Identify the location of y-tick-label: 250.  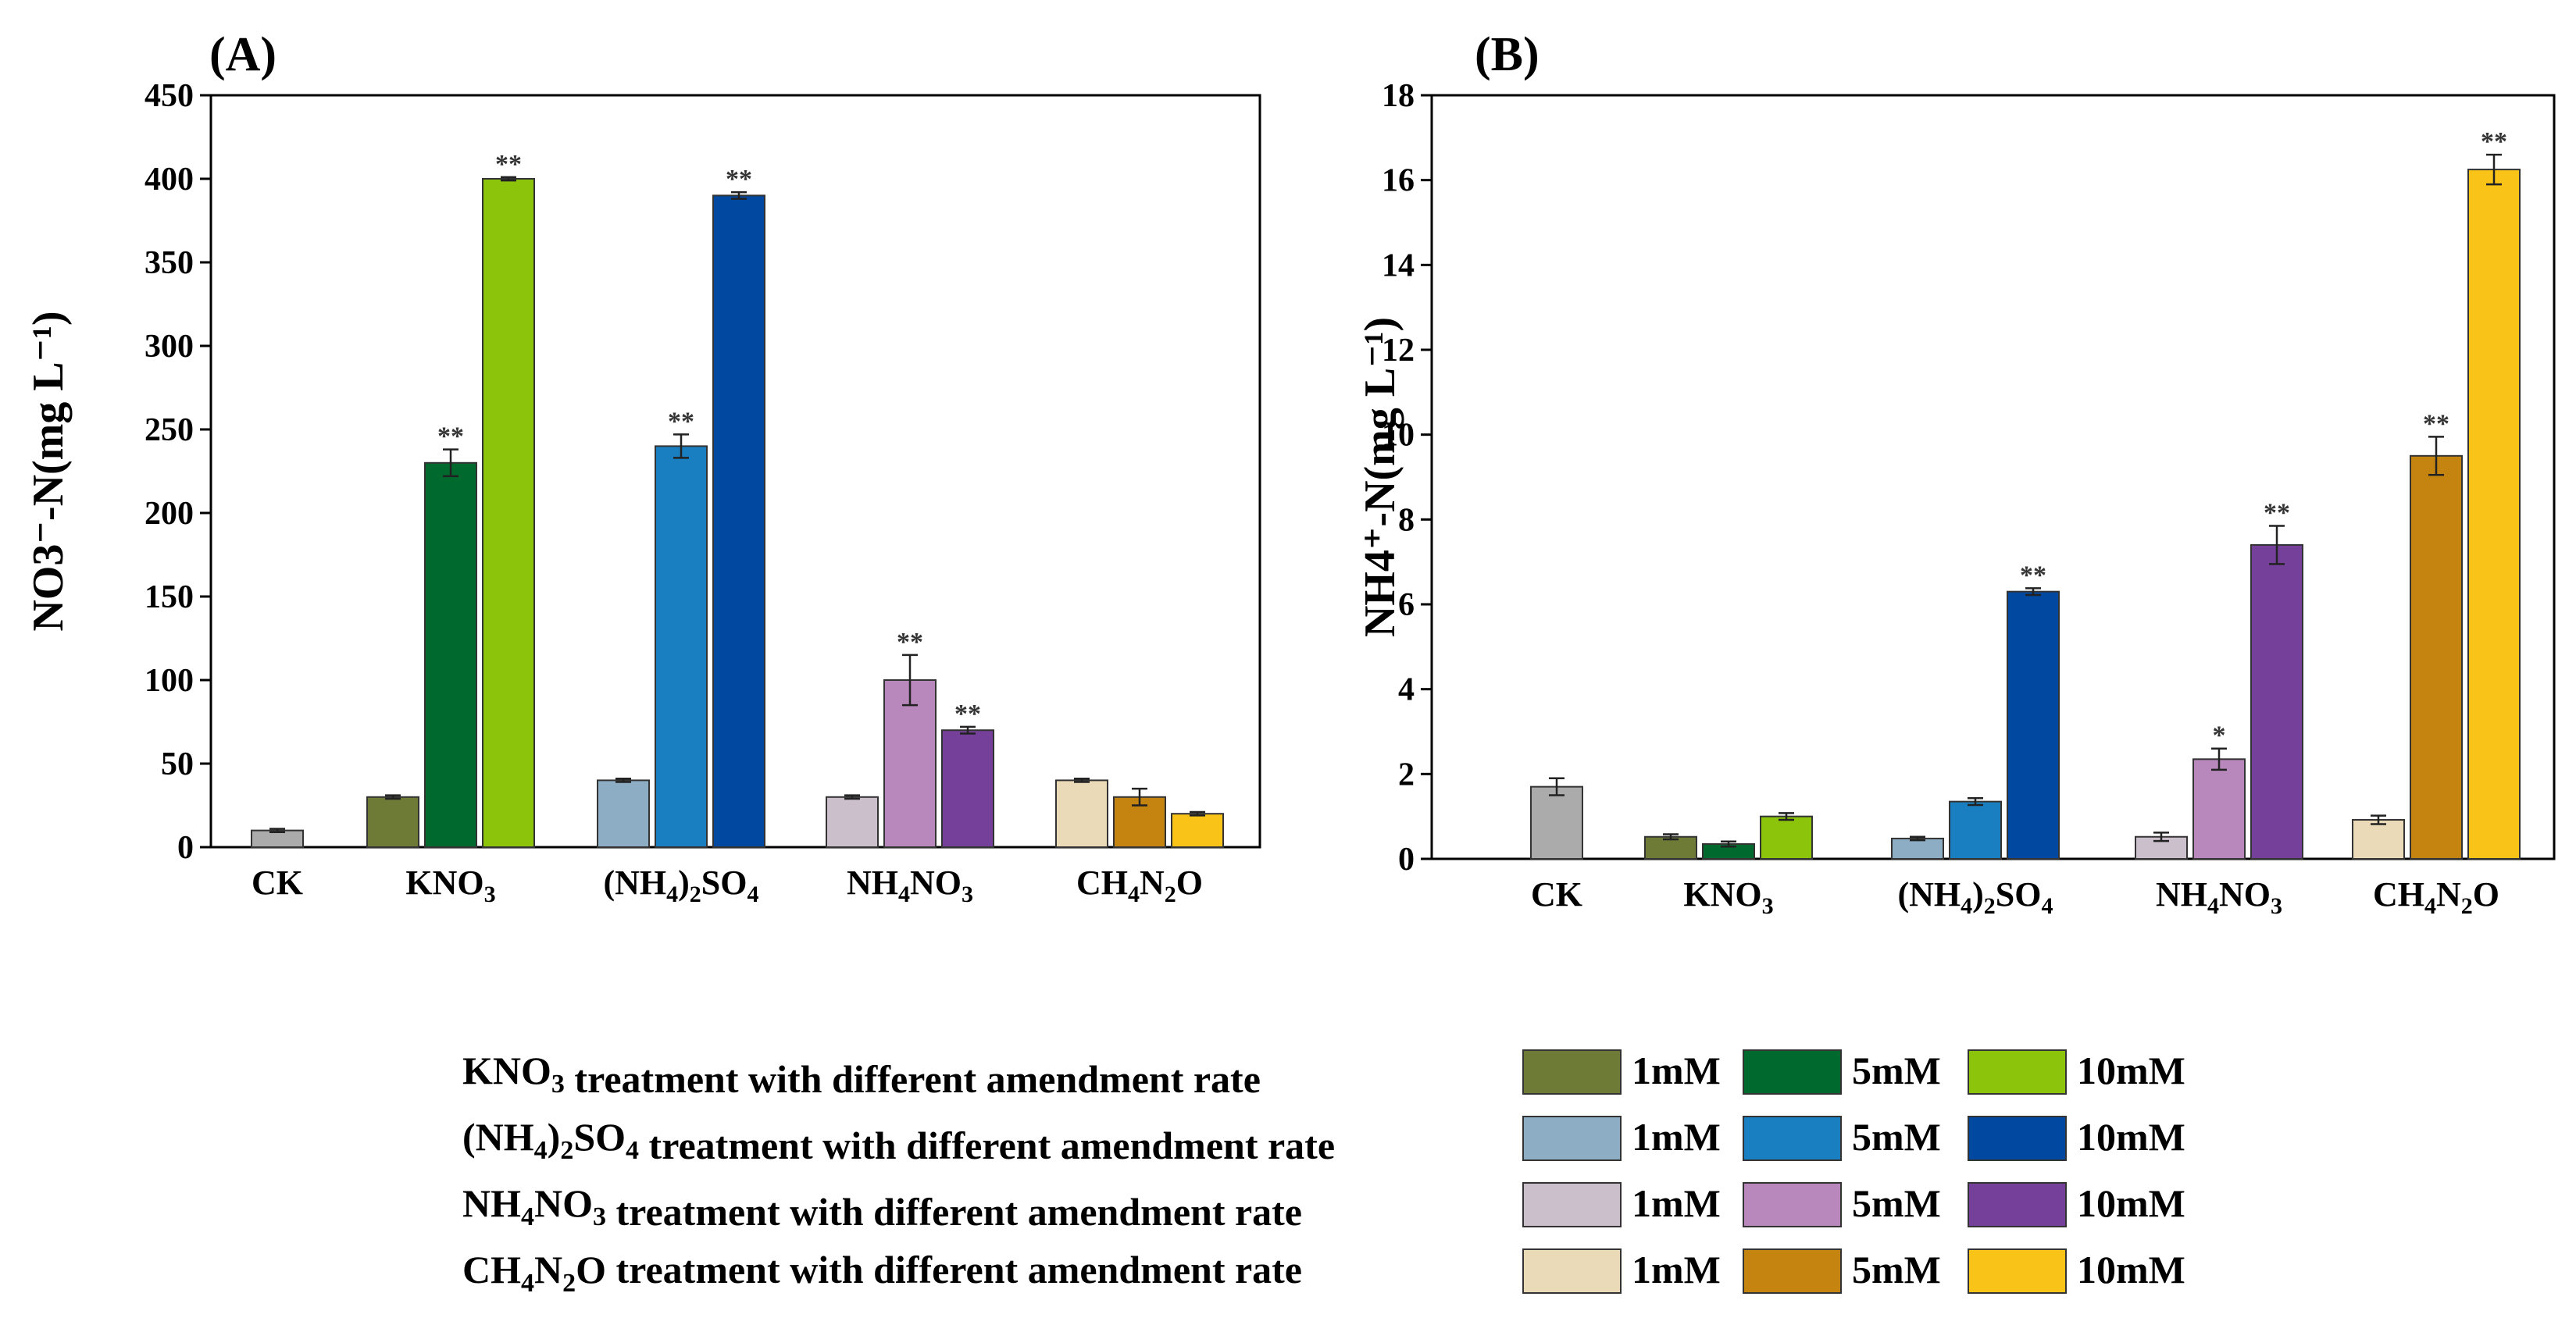
(169, 430).